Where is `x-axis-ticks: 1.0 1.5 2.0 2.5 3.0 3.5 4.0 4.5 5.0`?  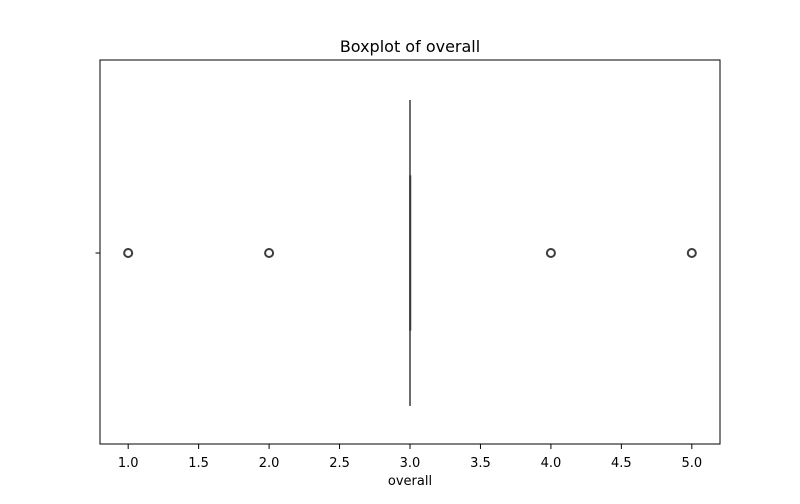 x-axis-ticks: 1.0 1.5 2.0 2.5 3.0 3.5 4.0 4.5 5.0 is located at coordinates (410, 457).